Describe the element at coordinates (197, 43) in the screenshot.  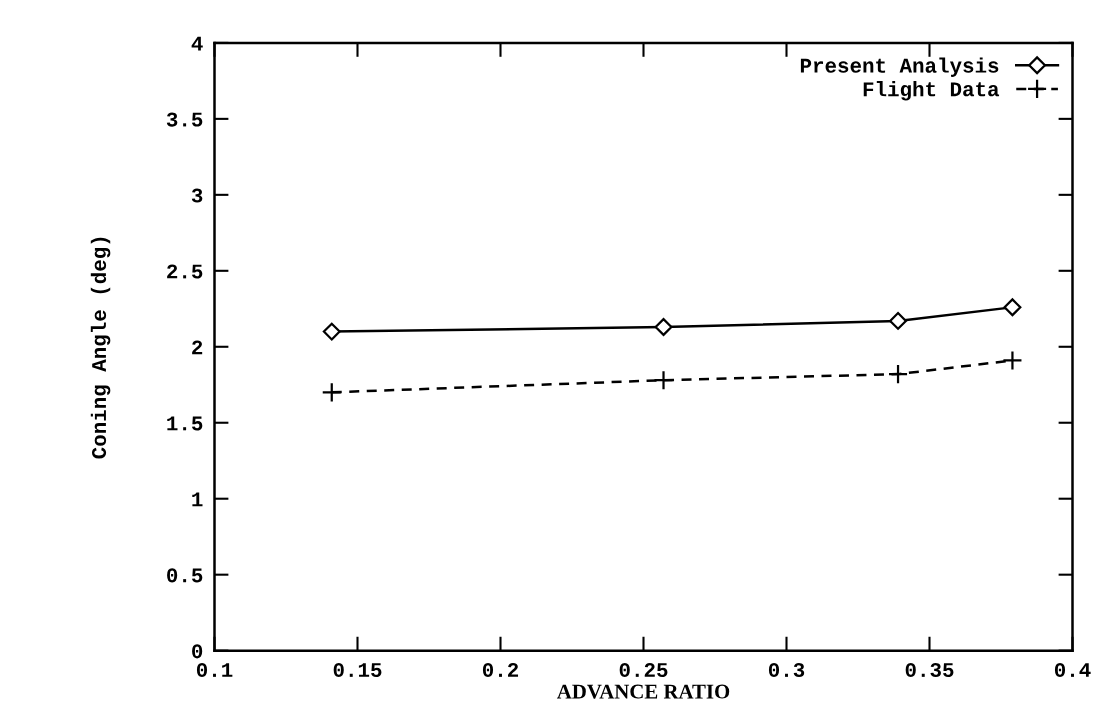
I see `y-tick-label: 4` at that location.